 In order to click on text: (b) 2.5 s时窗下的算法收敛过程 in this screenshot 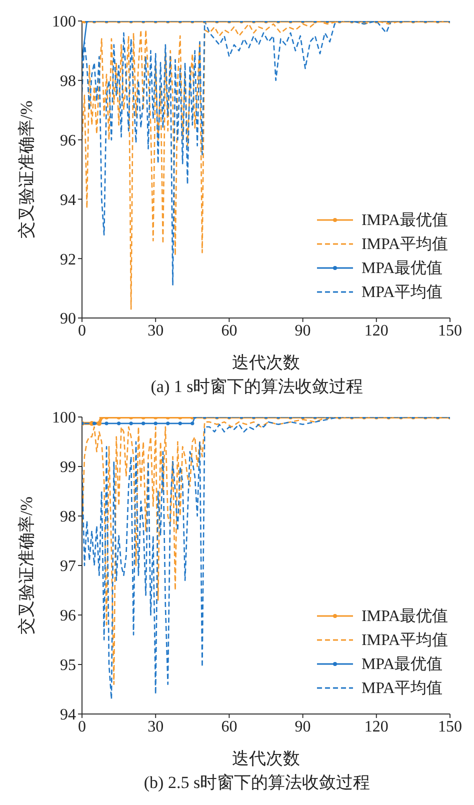, I will do `click(257, 783)`.